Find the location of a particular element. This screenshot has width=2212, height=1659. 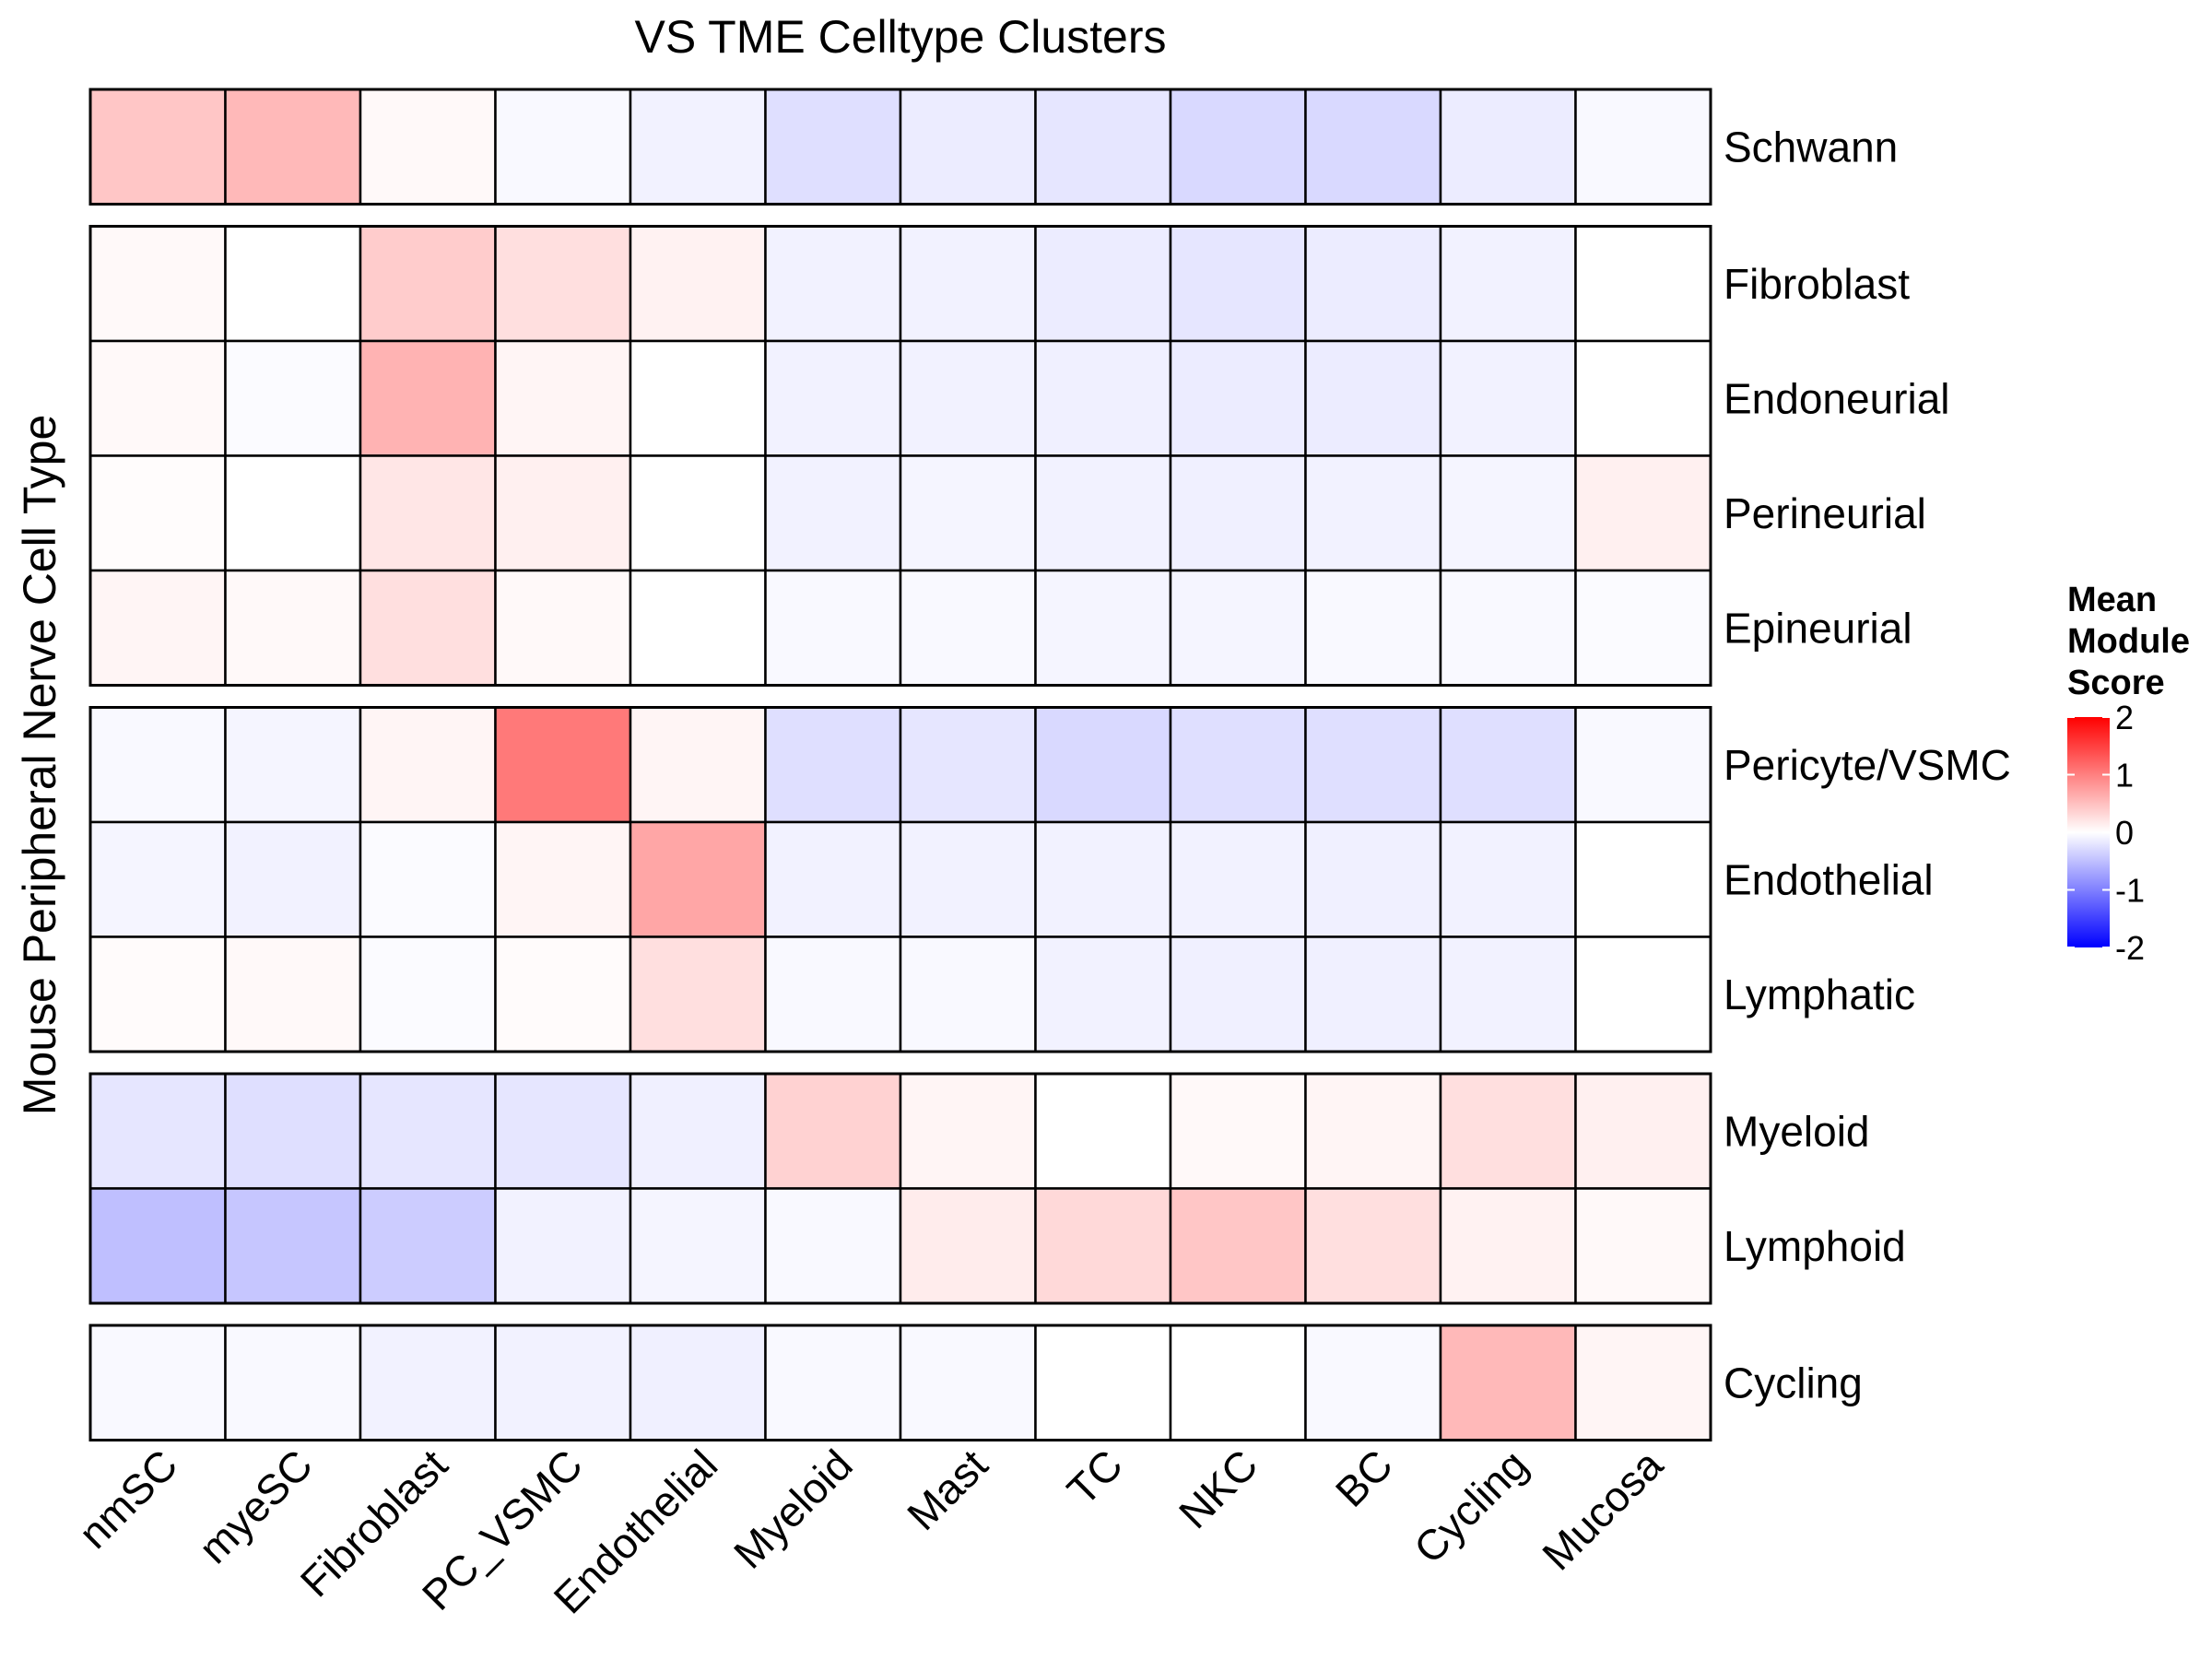

heatmap-cell-endothelial-mucosa is located at coordinates (1643, 879).